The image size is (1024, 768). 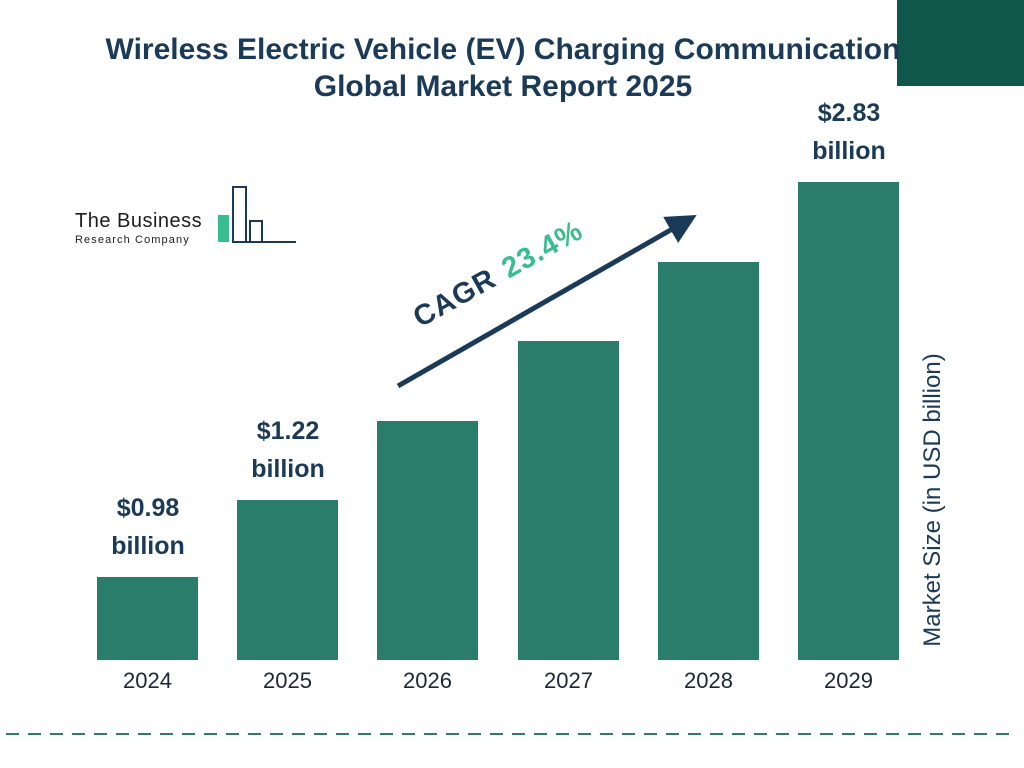 What do you see at coordinates (568, 500) in the screenshot?
I see `bar-2027` at bounding box center [568, 500].